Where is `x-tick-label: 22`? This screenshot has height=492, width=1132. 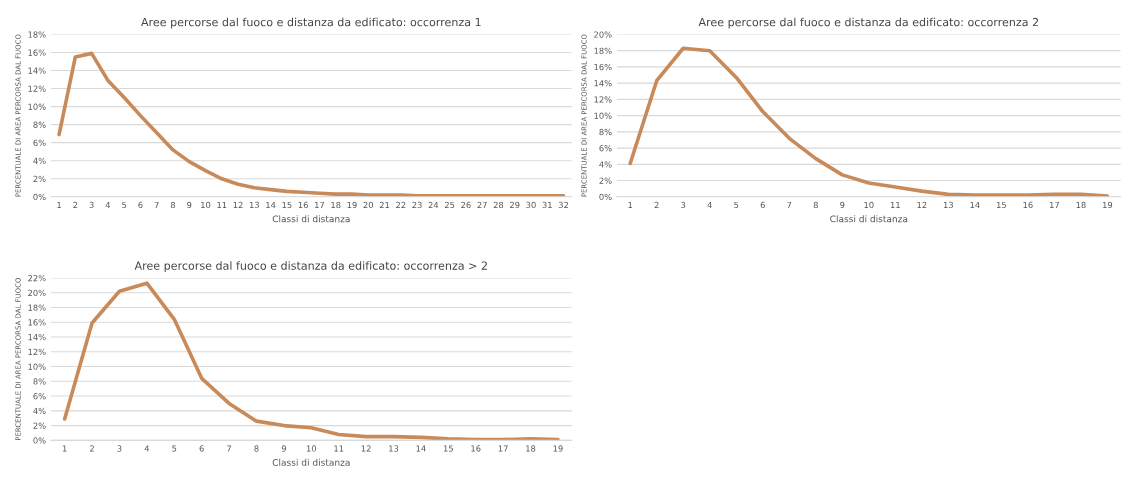
x-tick-label: 22 is located at coordinates (401, 204).